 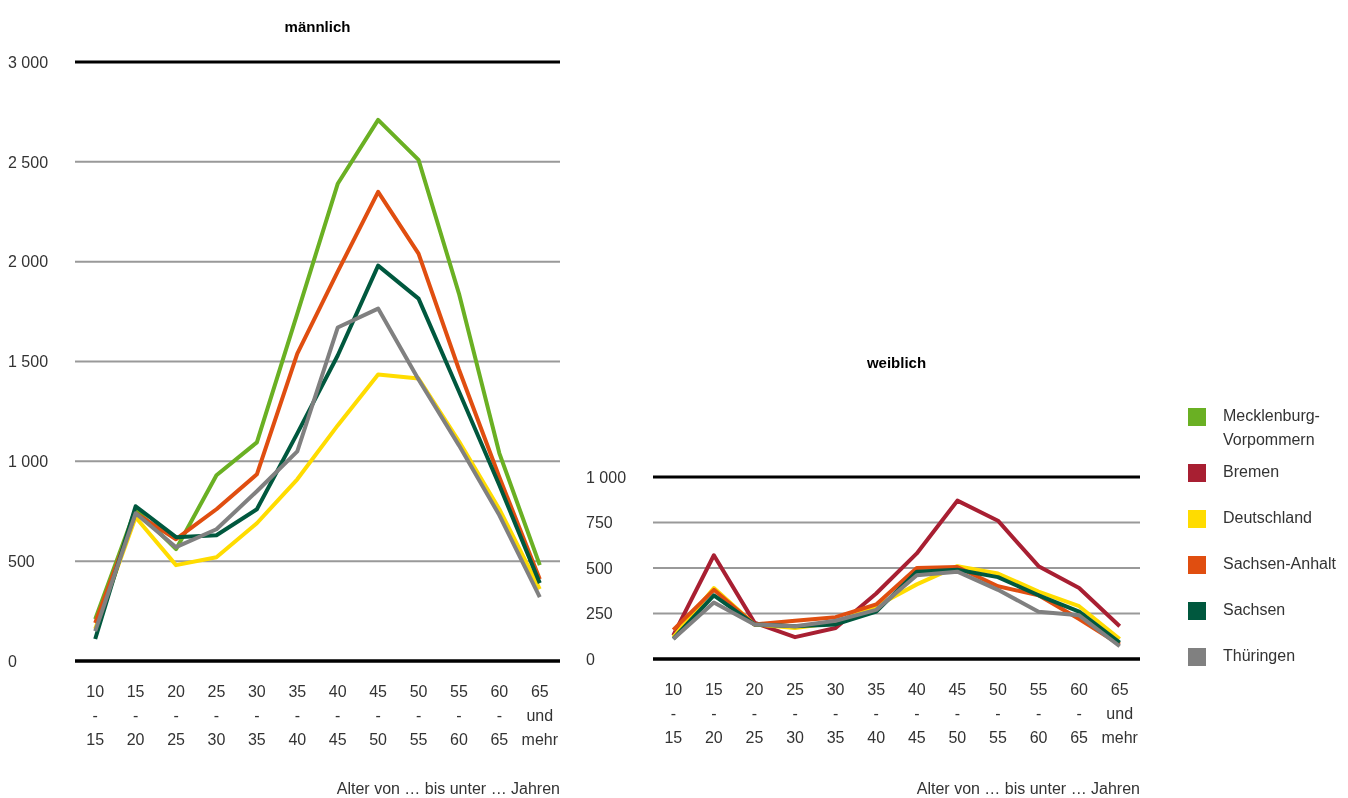 I want to click on legend-label: Mecklenburg-Vorpommern, so click(x=1272, y=428).